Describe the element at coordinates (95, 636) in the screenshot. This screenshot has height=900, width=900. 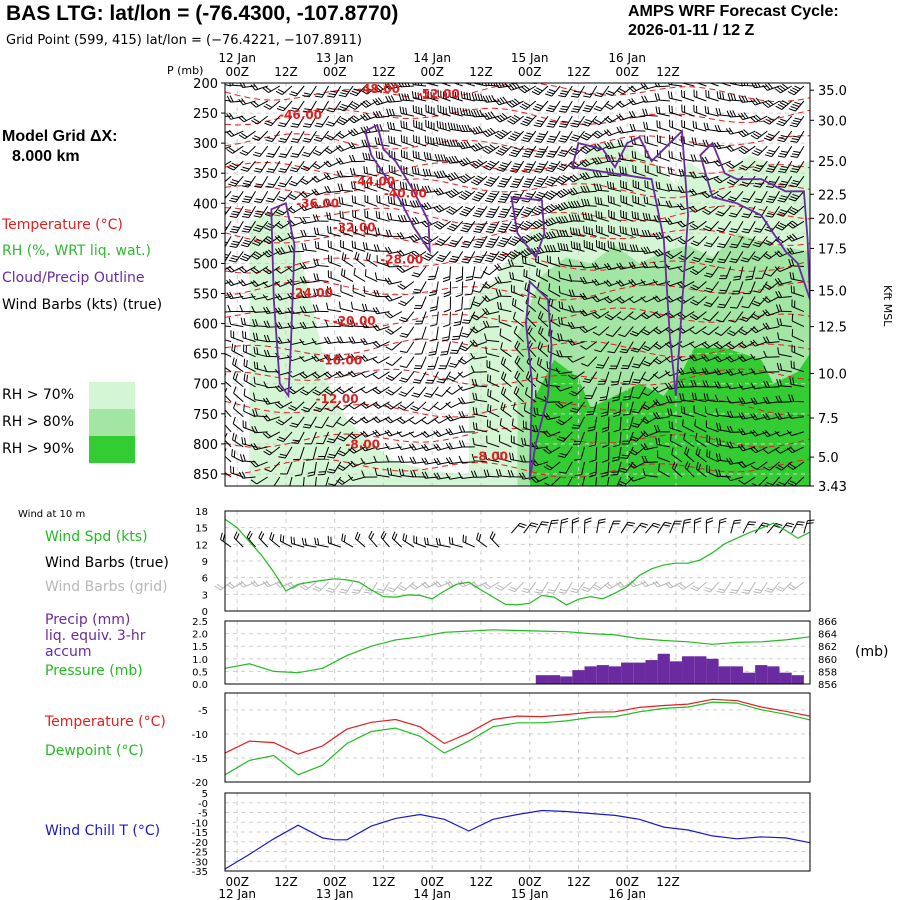
I see `legend-precip: Precip (mm) liq. equiv. 3-hr accum` at that location.